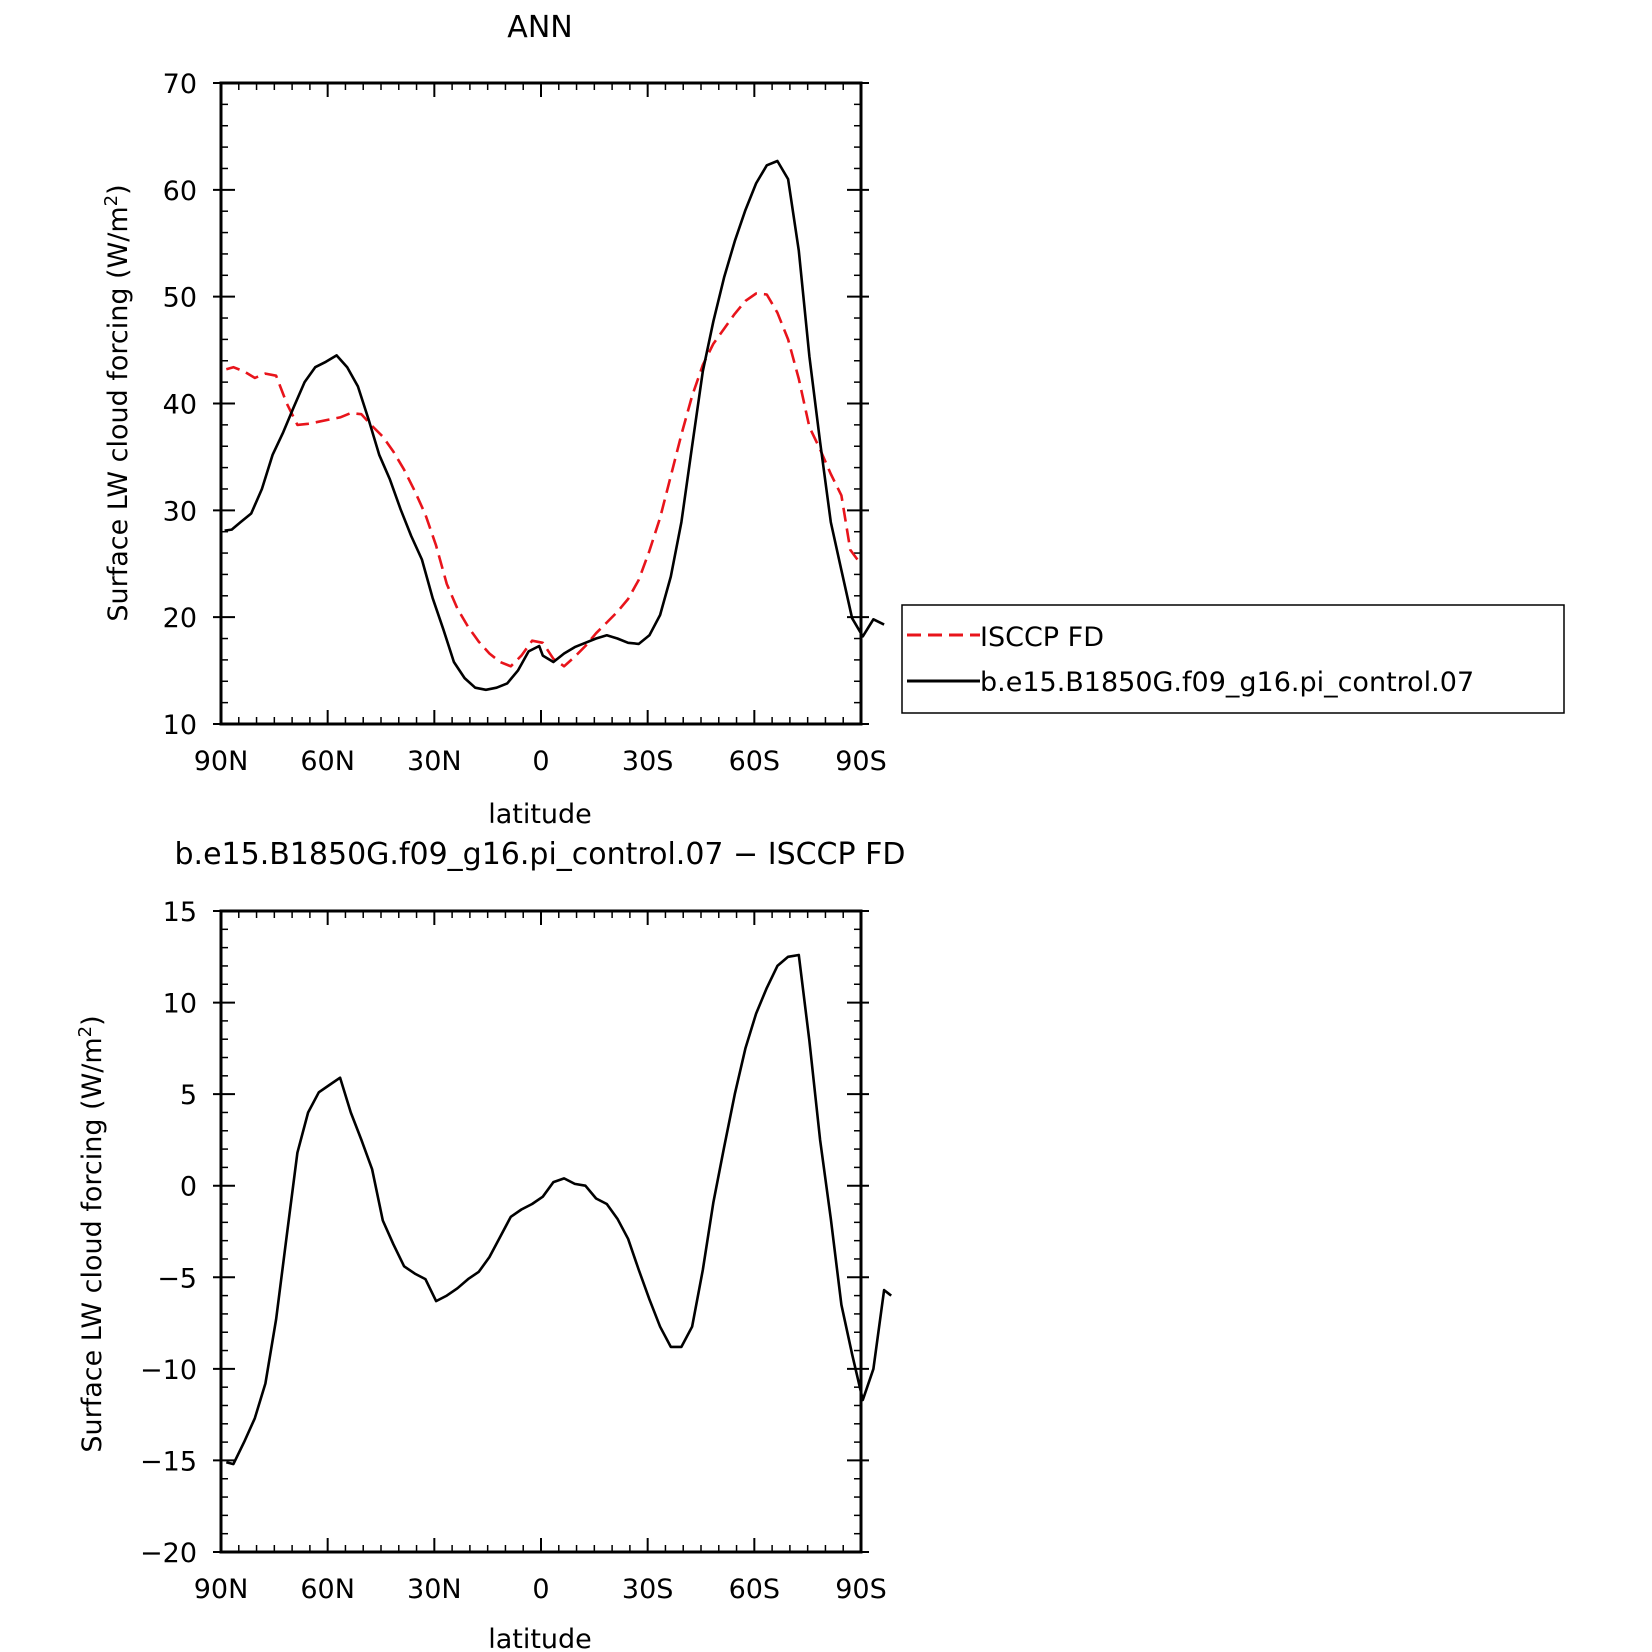  Describe the element at coordinates (180, 298) in the screenshot. I see `y-tick-label: 50` at that location.